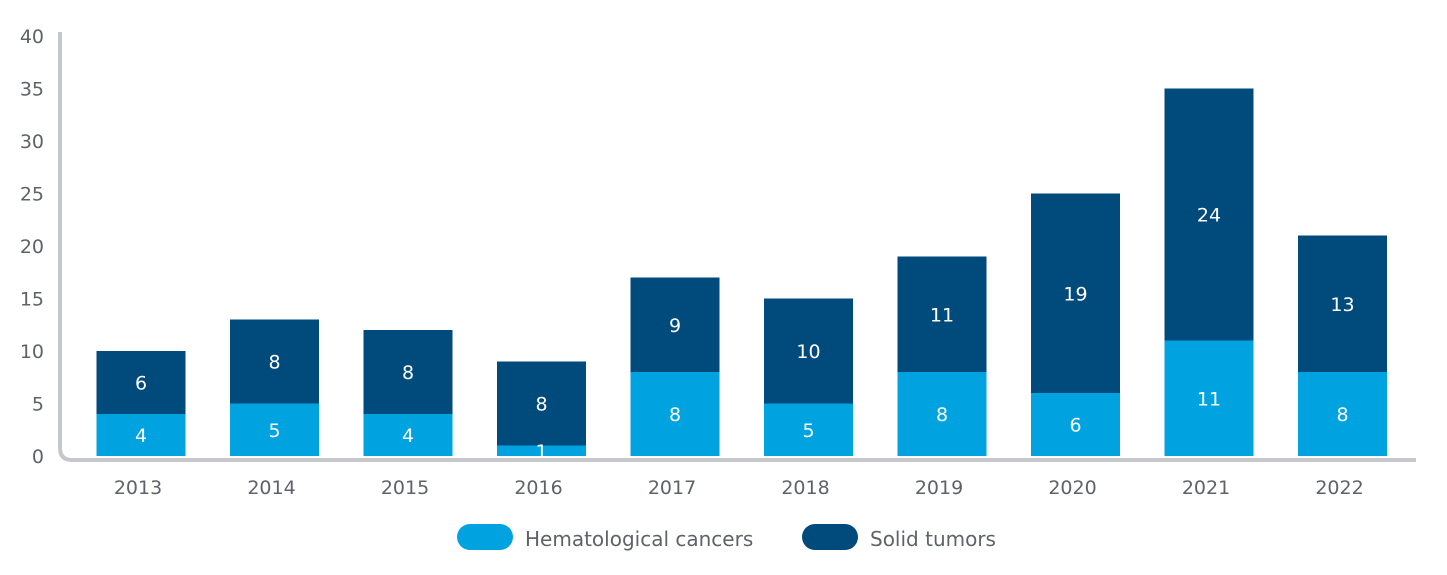 Image resolution: width=1447 pixels, height=575 pixels. I want to click on bar-segment-hematological-2017, so click(675, 414).